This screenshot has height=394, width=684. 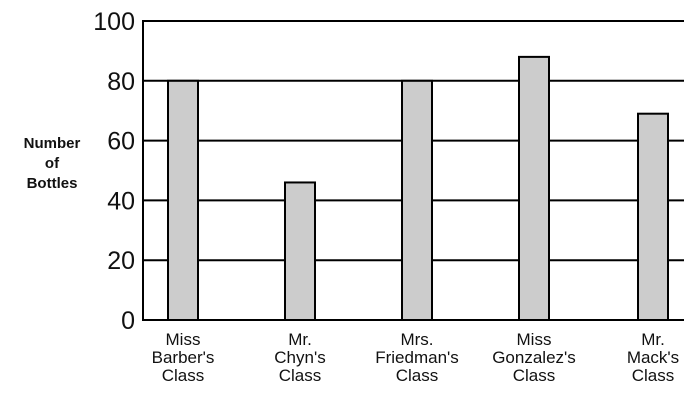 What do you see at coordinates (114, 22) in the screenshot?
I see `y-tick-label: 100` at bounding box center [114, 22].